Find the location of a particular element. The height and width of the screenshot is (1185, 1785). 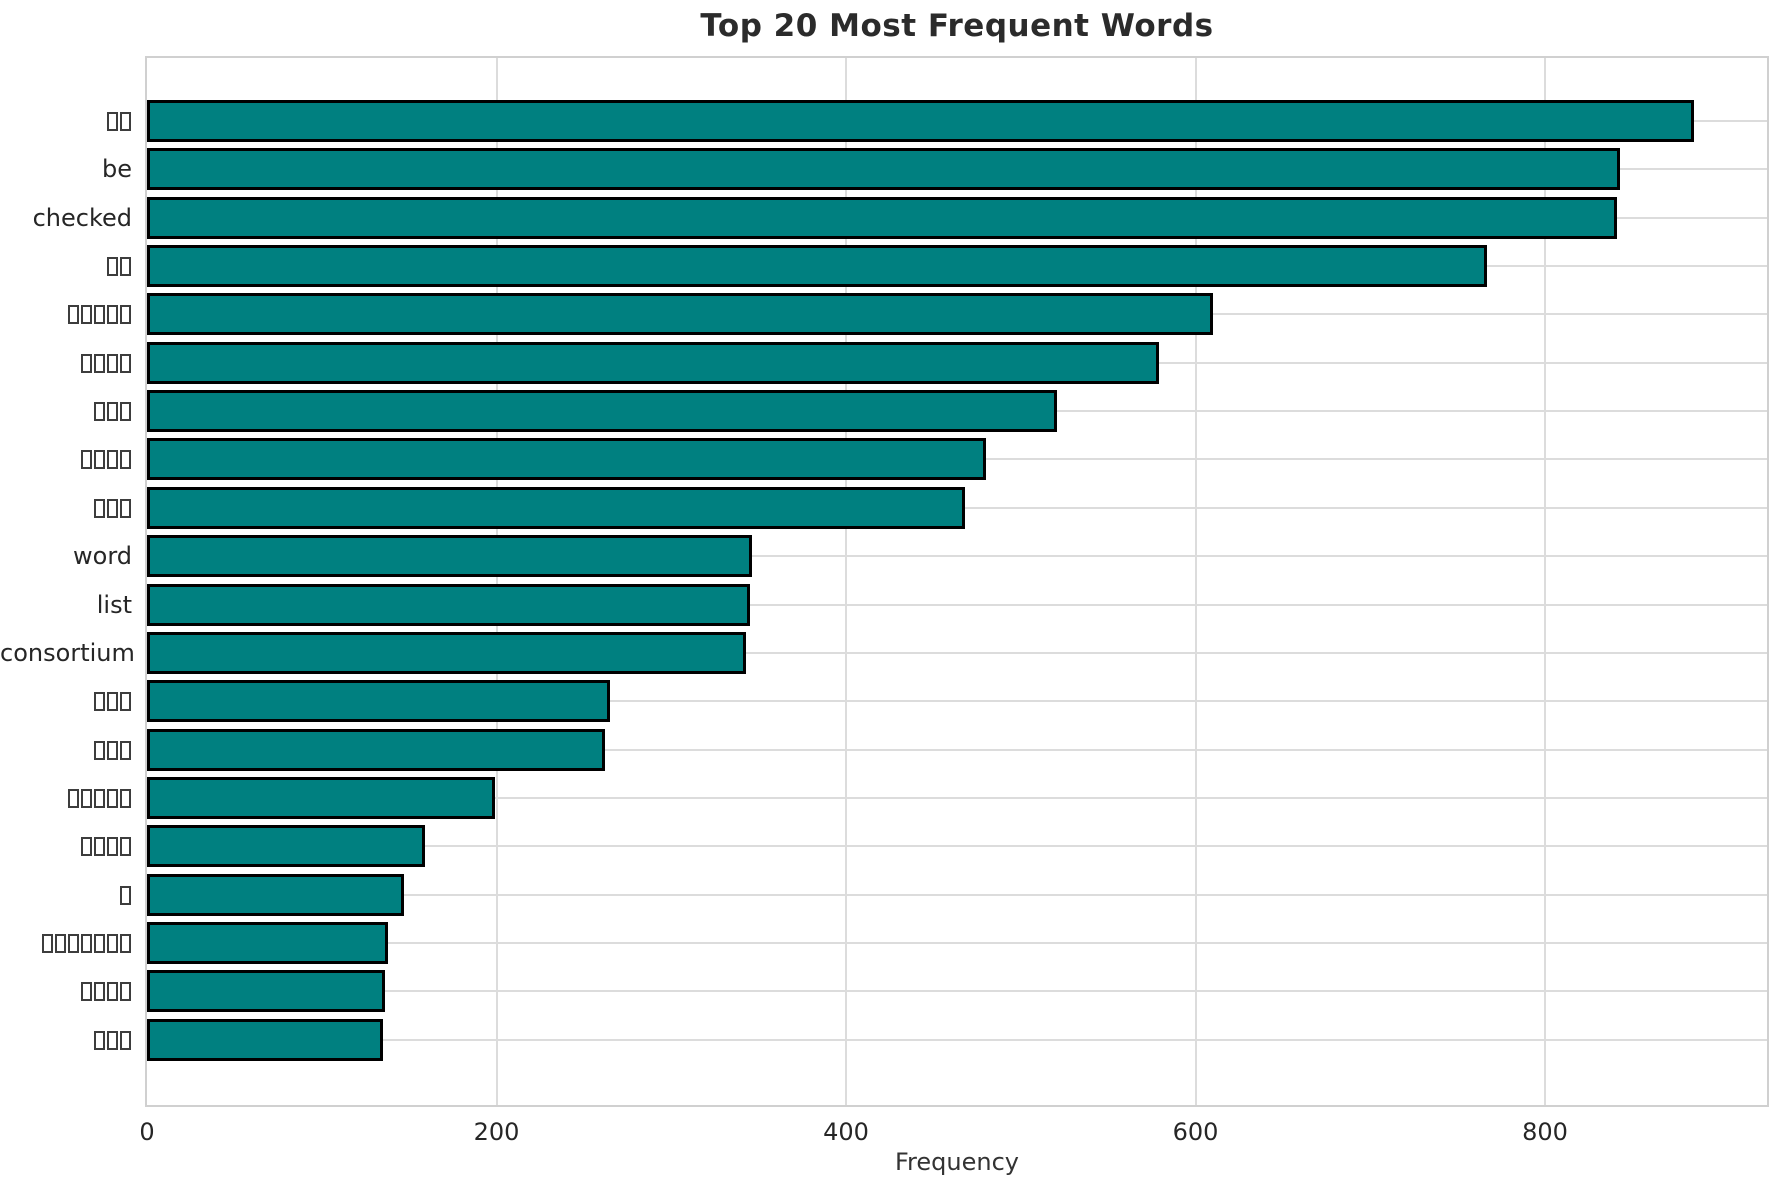

x-tick-label-600: 600 is located at coordinates (1195, 1132).